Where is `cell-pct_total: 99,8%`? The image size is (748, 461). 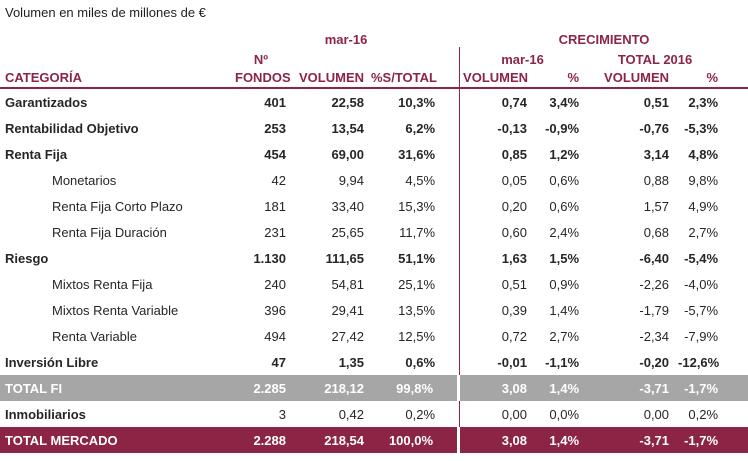
cell-pct_total: 99,8% is located at coordinates (414, 388).